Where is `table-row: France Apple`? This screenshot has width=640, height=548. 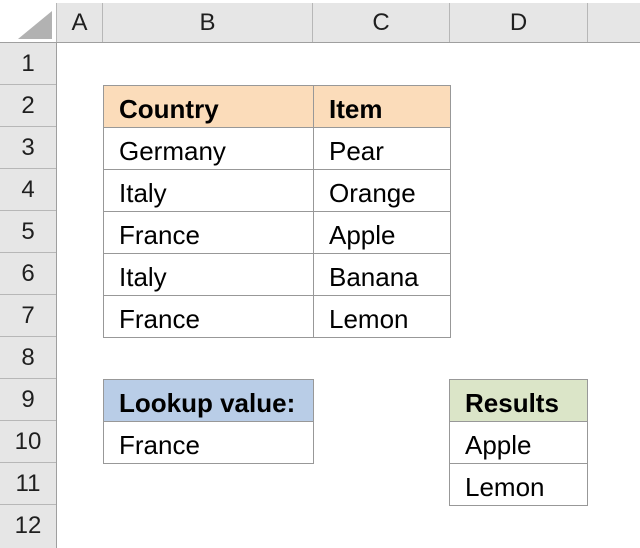
table-row: France Apple is located at coordinates (277, 233).